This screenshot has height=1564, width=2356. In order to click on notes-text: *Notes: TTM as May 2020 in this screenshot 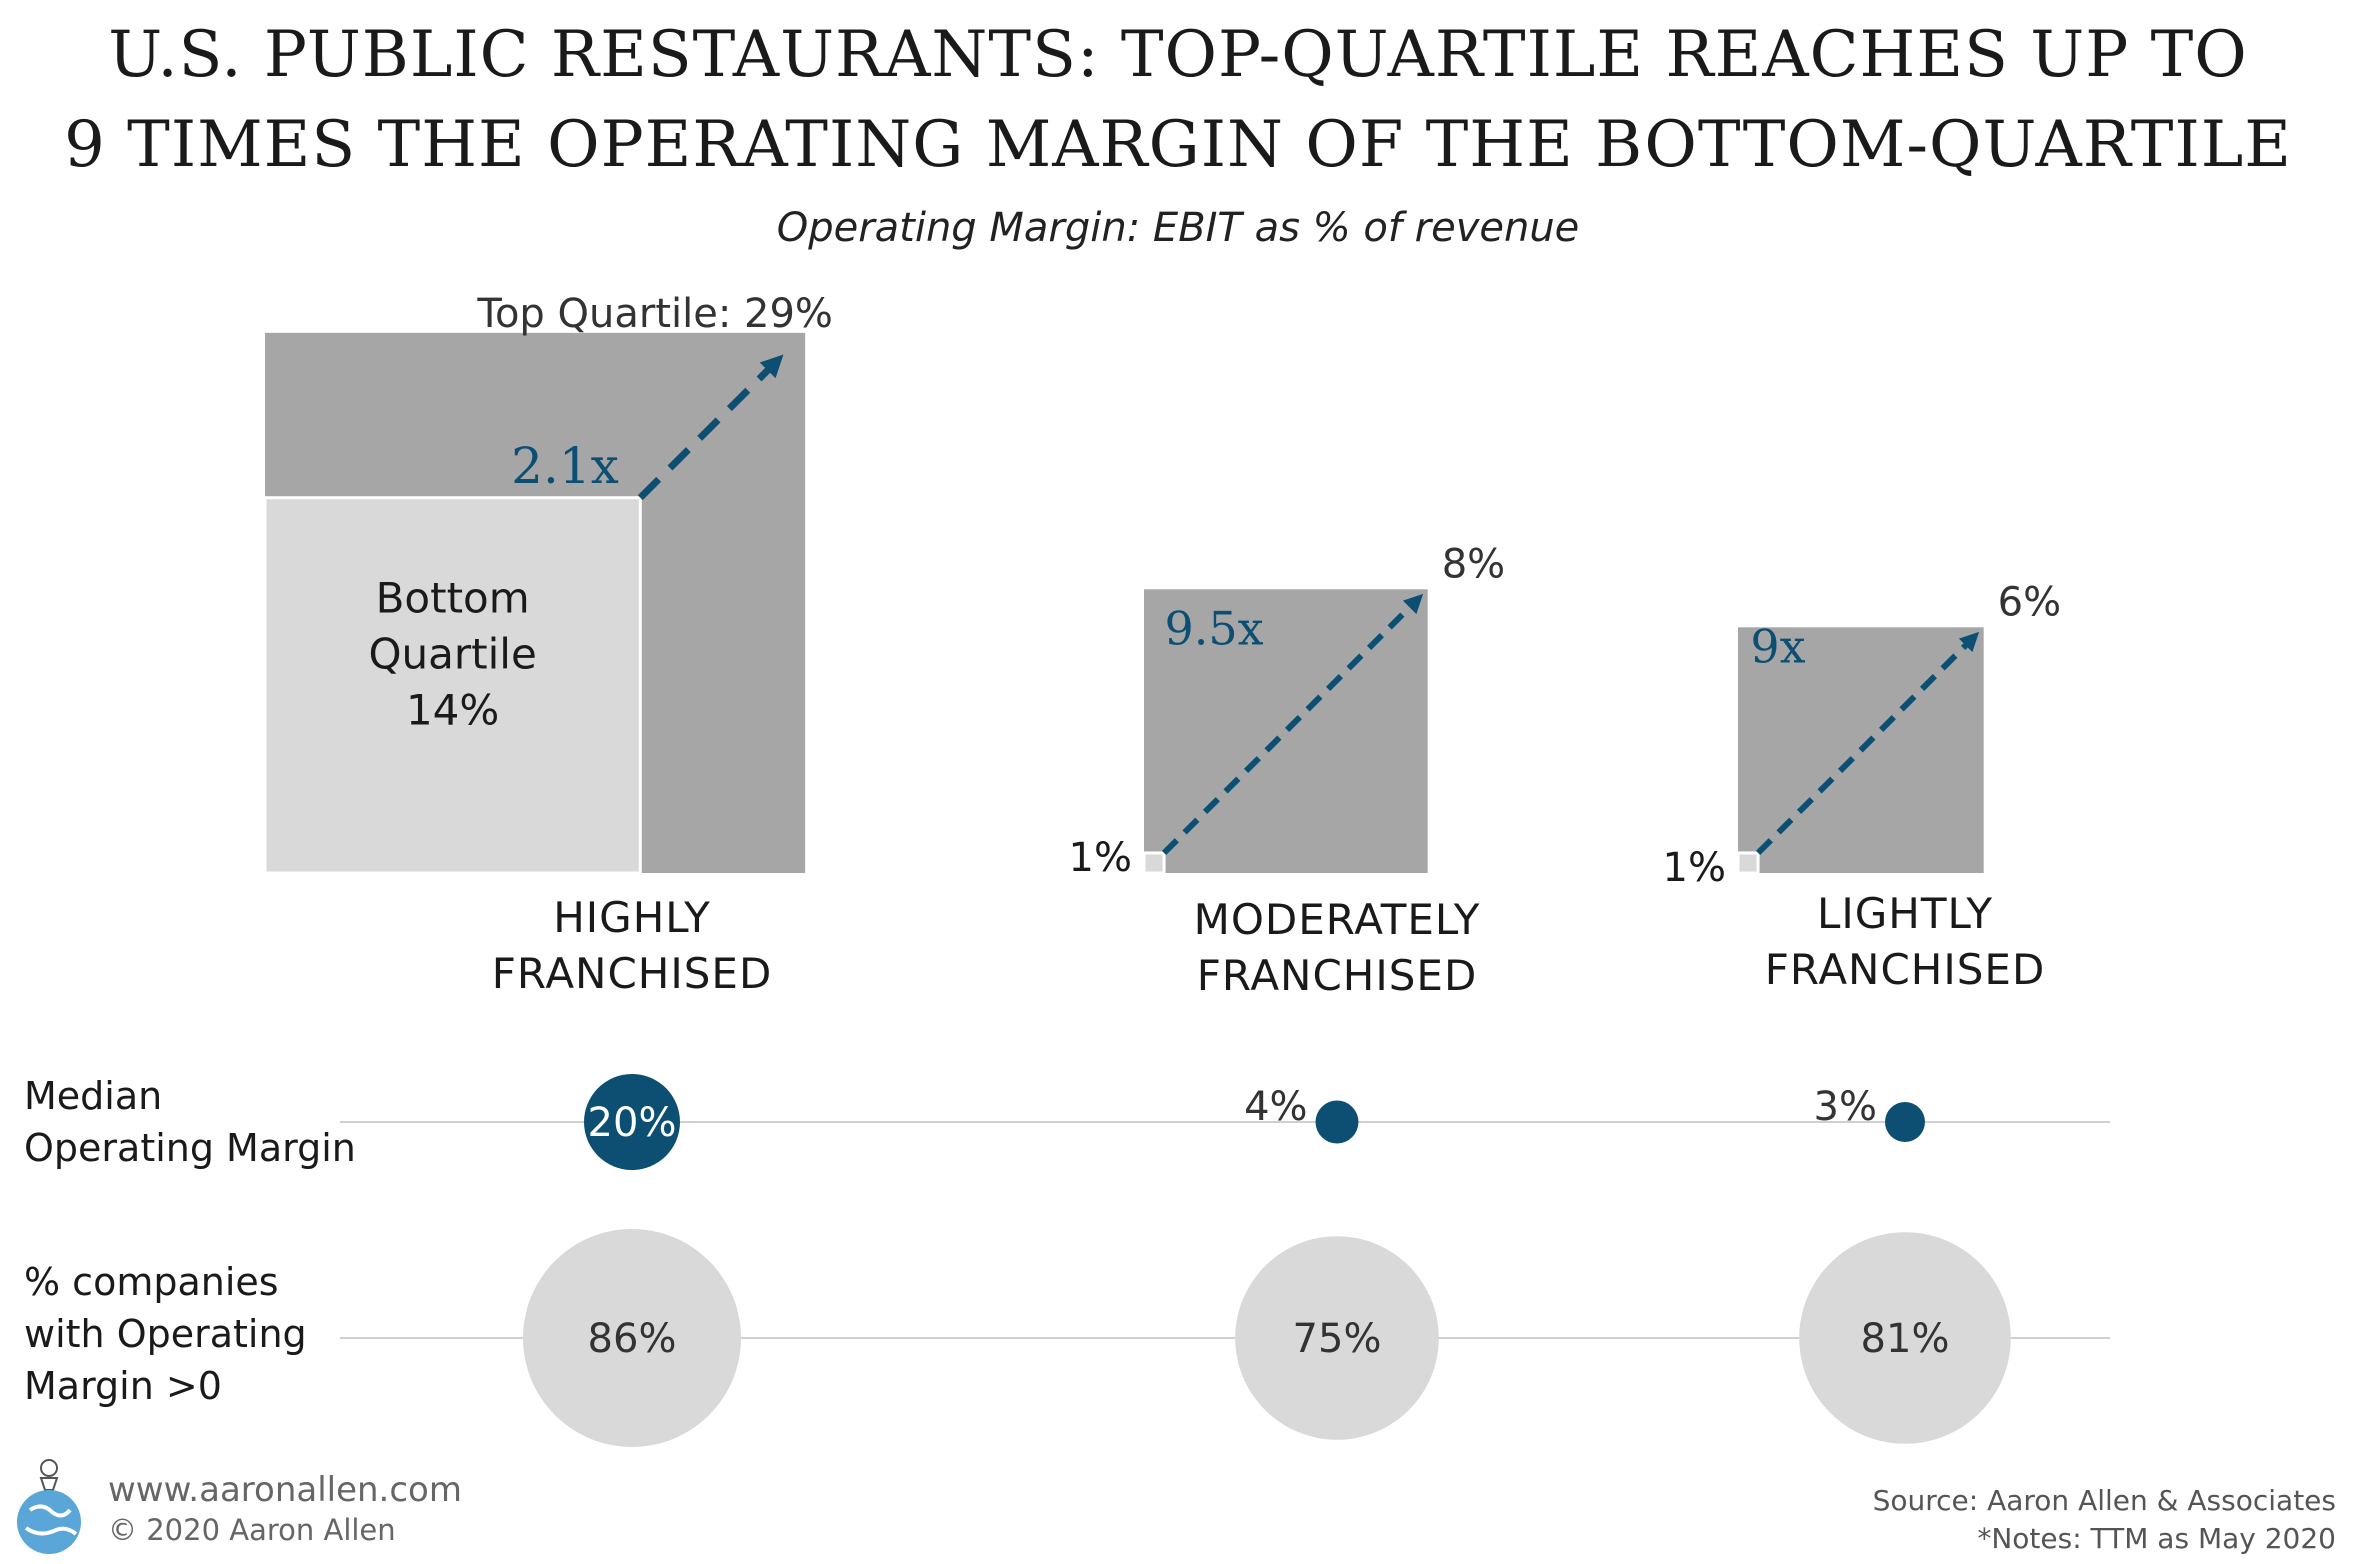, I will do `click(2156, 1538)`.